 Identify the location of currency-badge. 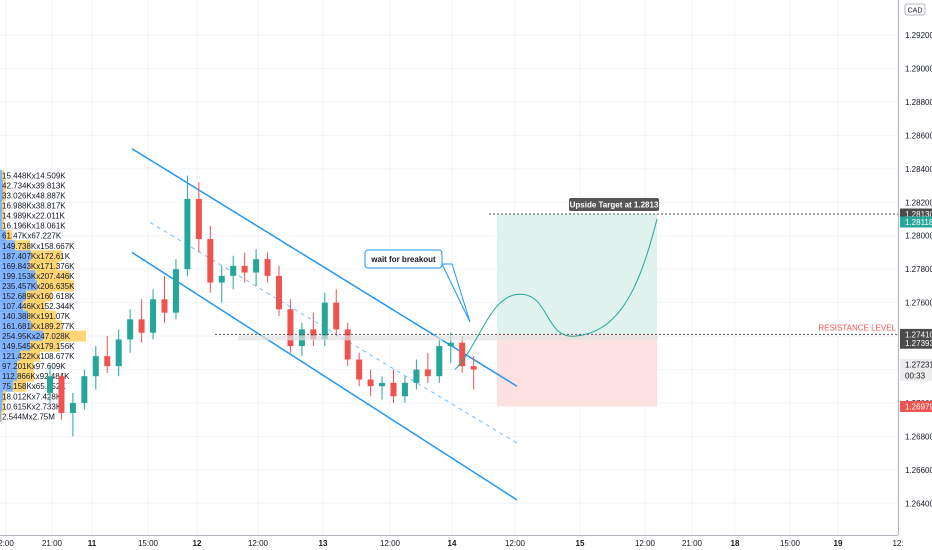
(915, 9).